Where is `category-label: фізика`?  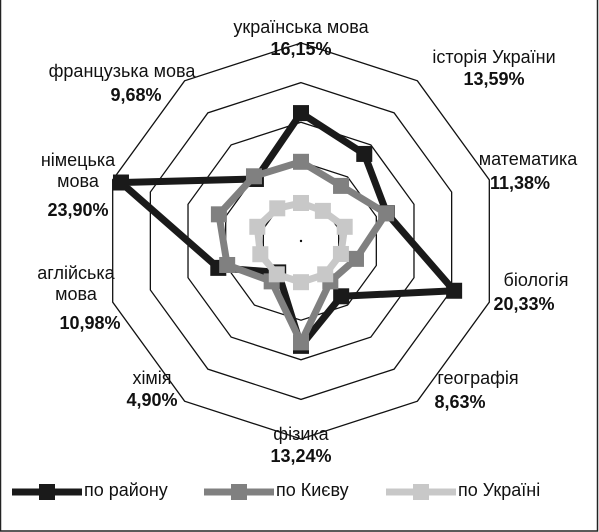
category-label: фізика is located at coordinates (301, 434).